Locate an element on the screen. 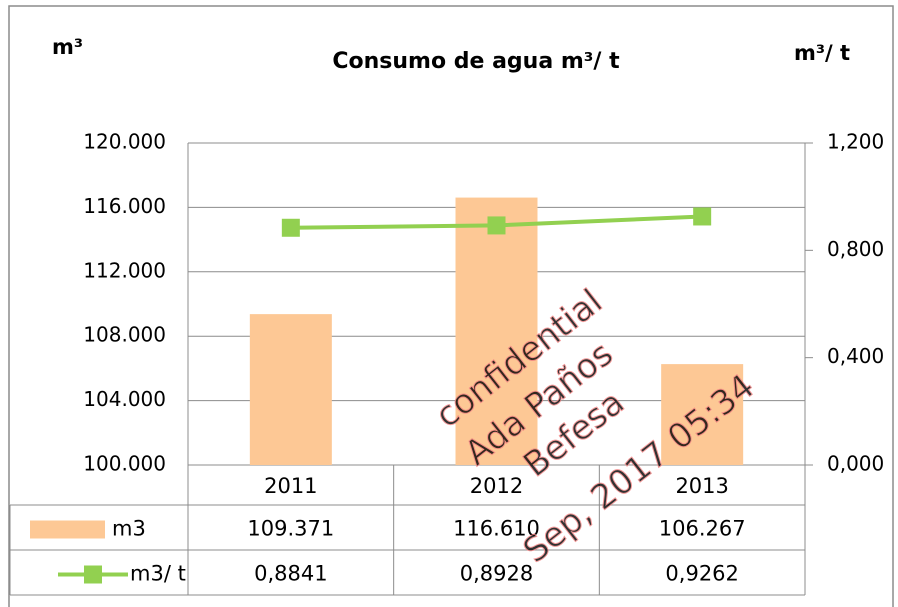 The image size is (898, 607). y-tick-label: 104.000 is located at coordinates (124, 399).